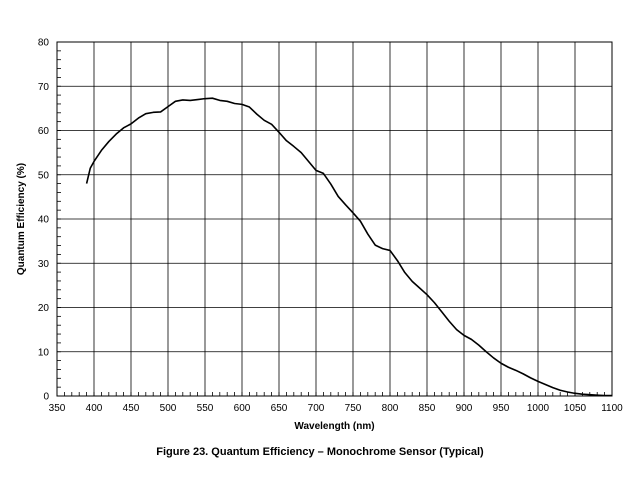 The width and height of the screenshot is (640, 480). Describe the element at coordinates (46, 397) in the screenshot. I see `y-tick-label: 0` at that location.